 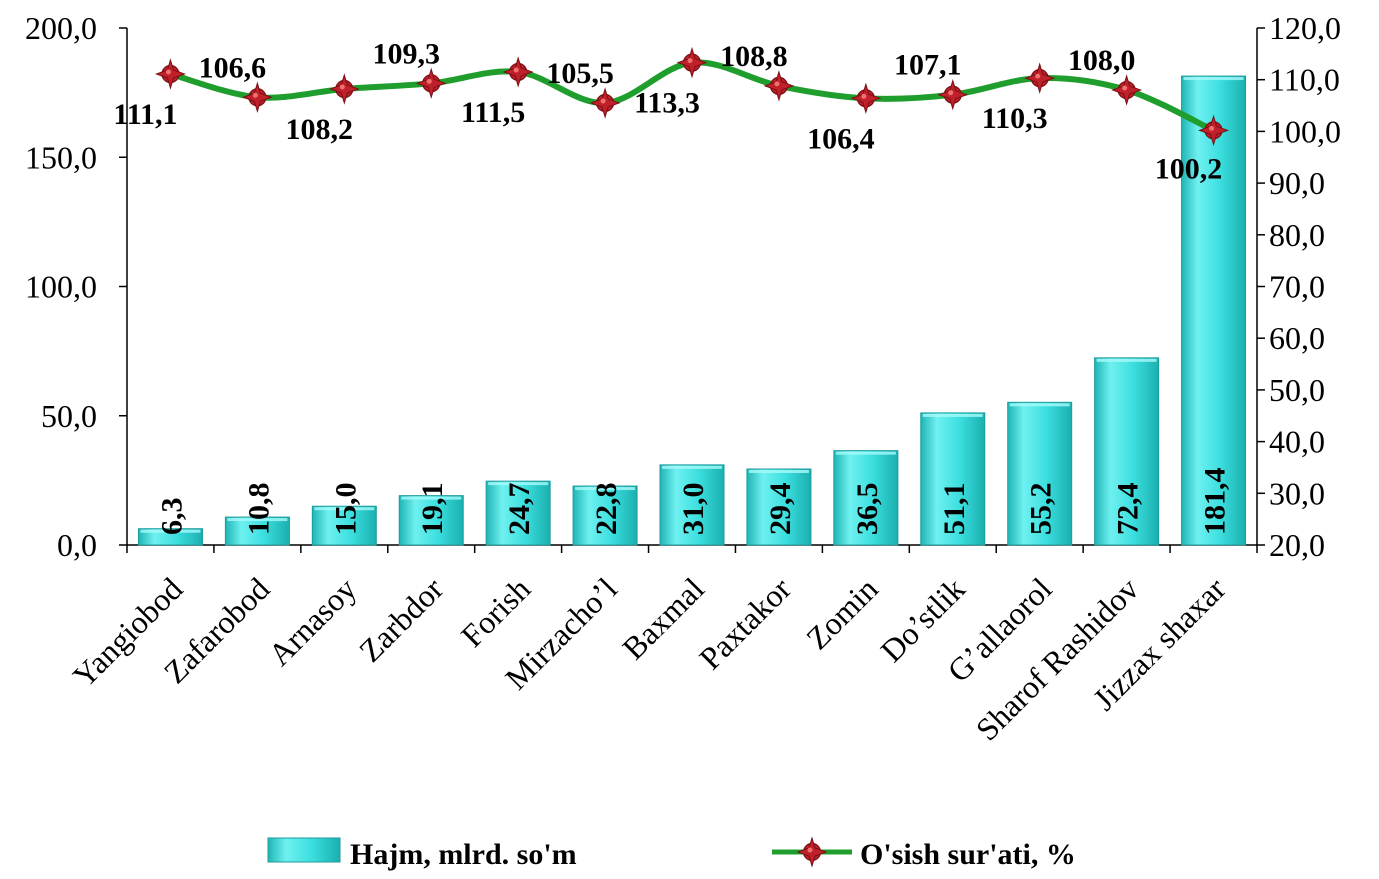 I want to click on y-right-tick-label: 80,0, so click(x=1297, y=235).